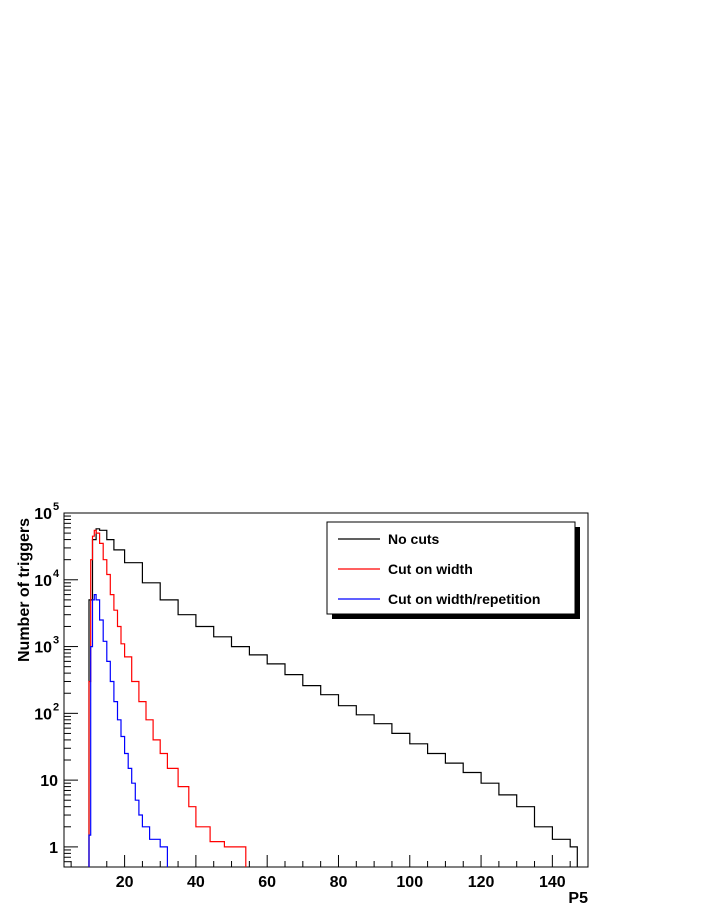 The height and width of the screenshot is (918, 706). What do you see at coordinates (56, 507) in the screenshot?
I see `y-tick-exponent: 5` at bounding box center [56, 507].